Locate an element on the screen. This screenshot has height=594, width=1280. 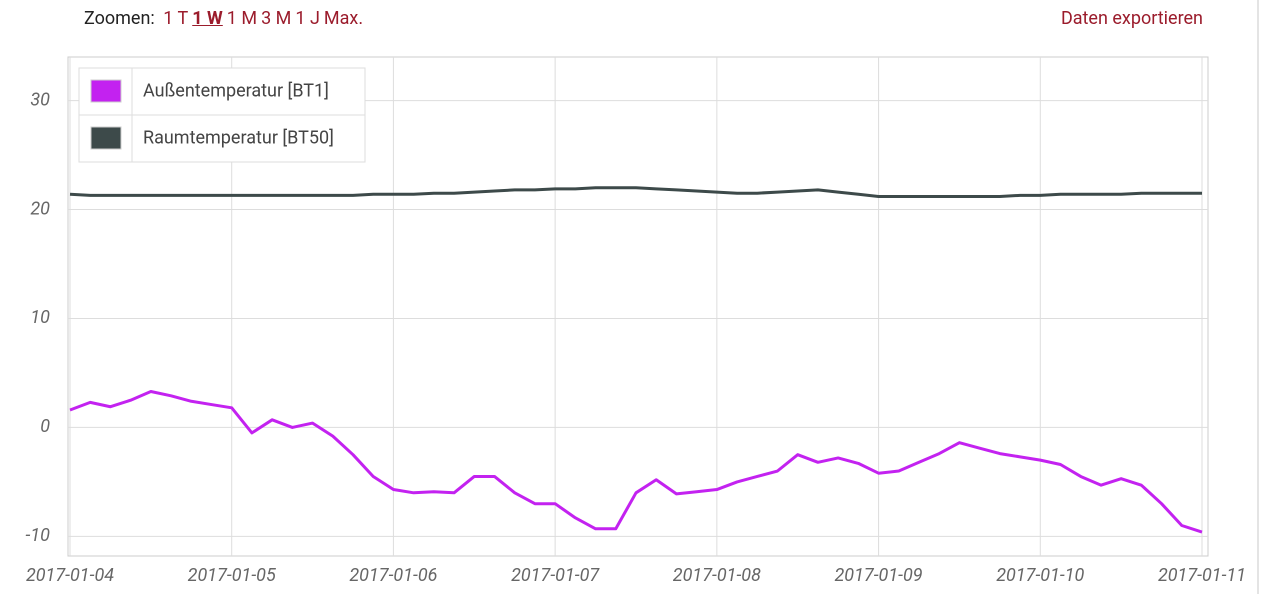
legend-label: Außentemperatur [BT1] is located at coordinates (236, 90).